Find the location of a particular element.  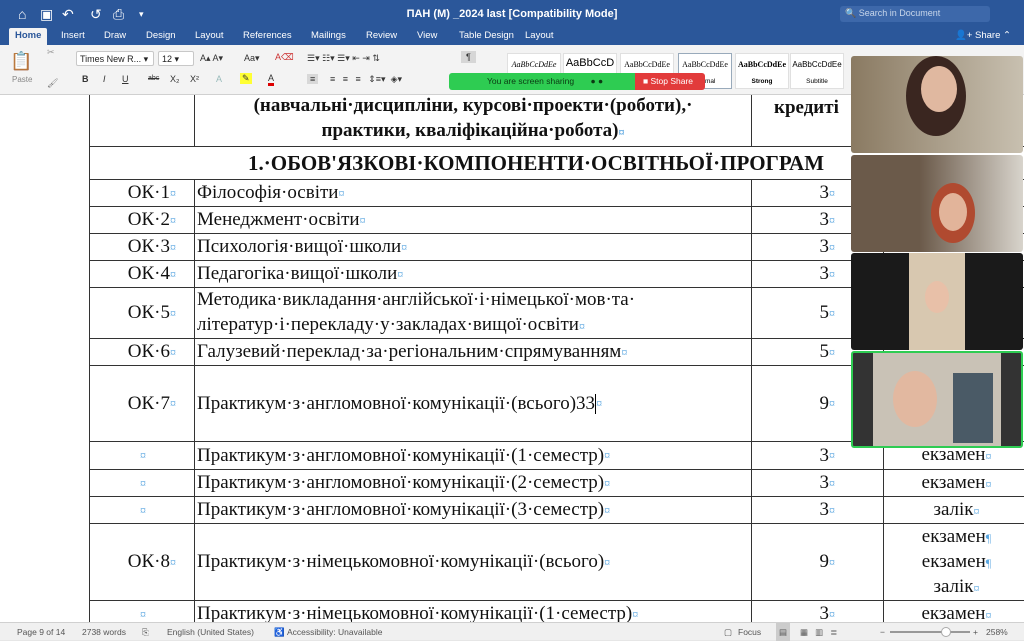

share-button: 👤+ Share ⌃ is located at coordinates (983, 35).